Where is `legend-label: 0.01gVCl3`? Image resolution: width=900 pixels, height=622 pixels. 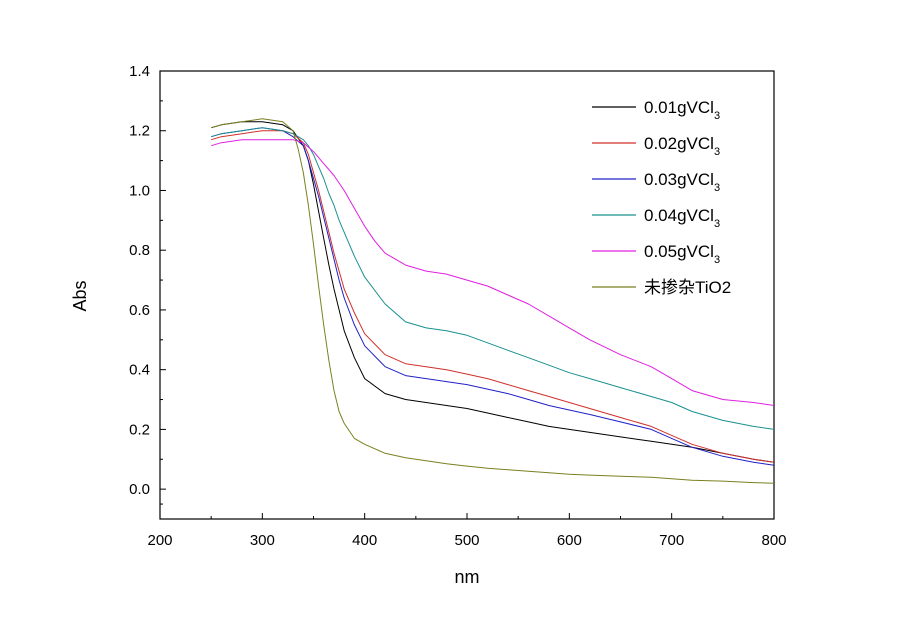
legend-label: 0.01gVCl3 is located at coordinates (682, 110).